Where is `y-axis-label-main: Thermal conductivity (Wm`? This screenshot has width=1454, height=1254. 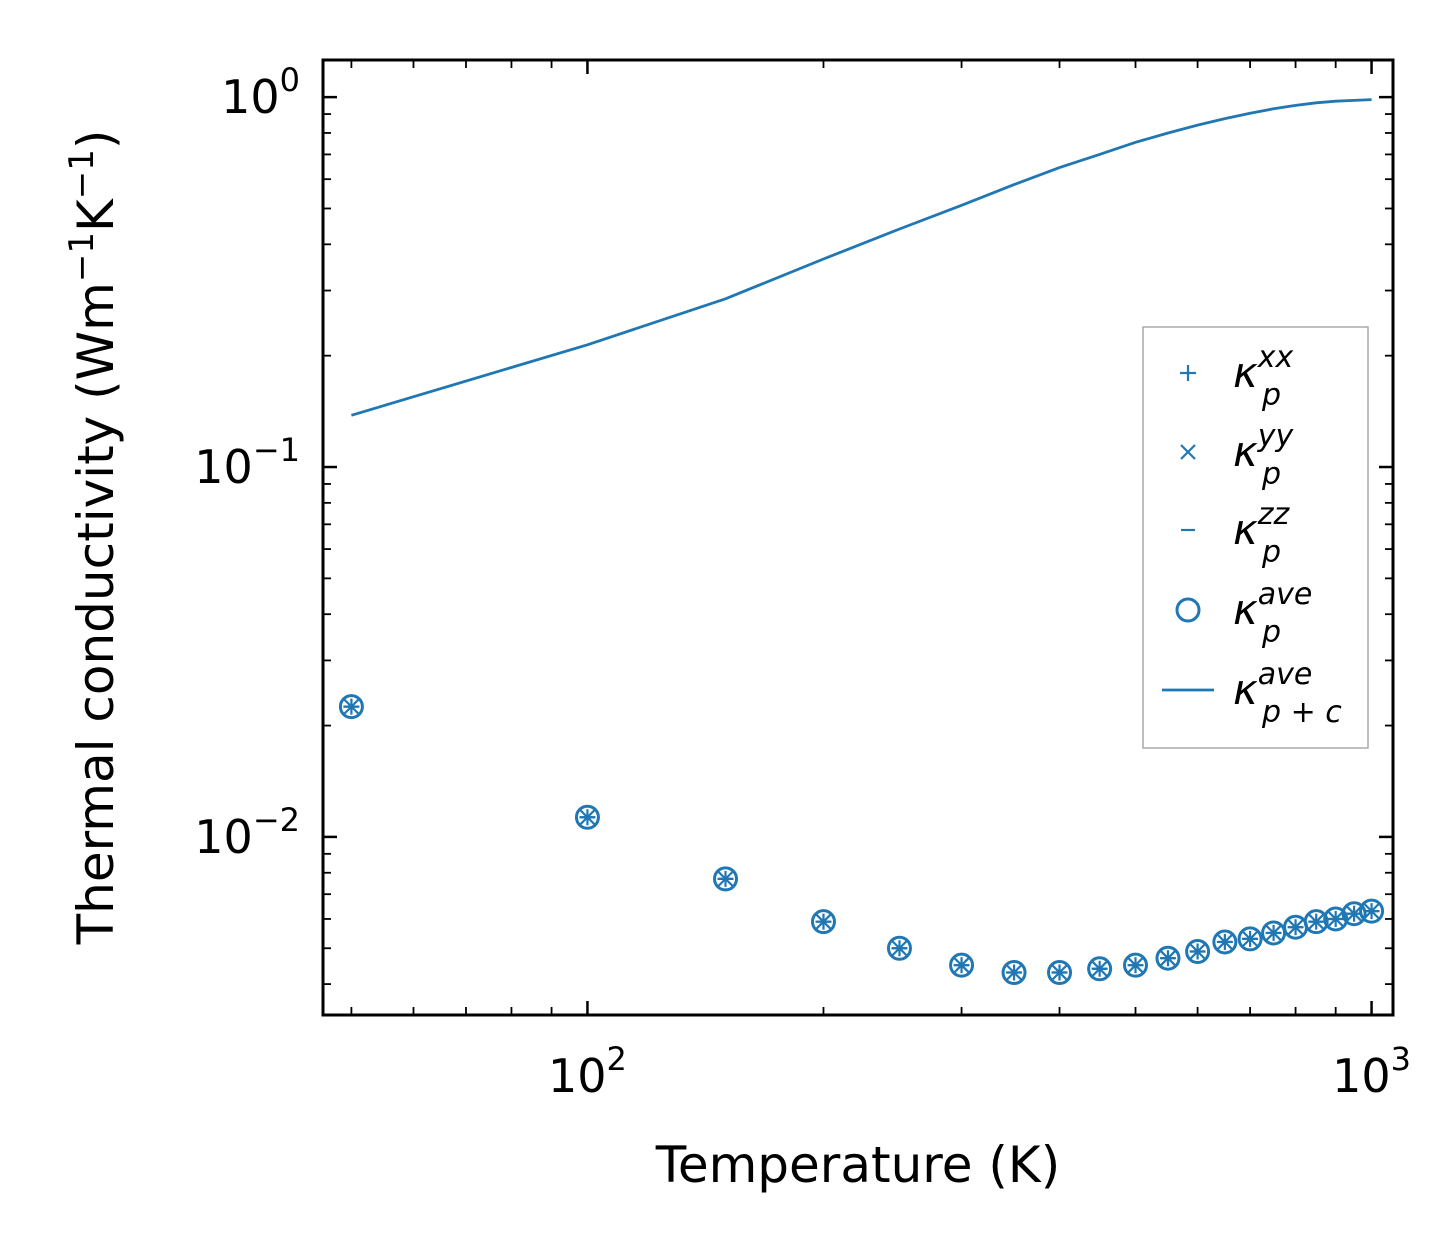
y-axis-label-main: Thermal conductivity (Wm is located at coordinates (96, 613).